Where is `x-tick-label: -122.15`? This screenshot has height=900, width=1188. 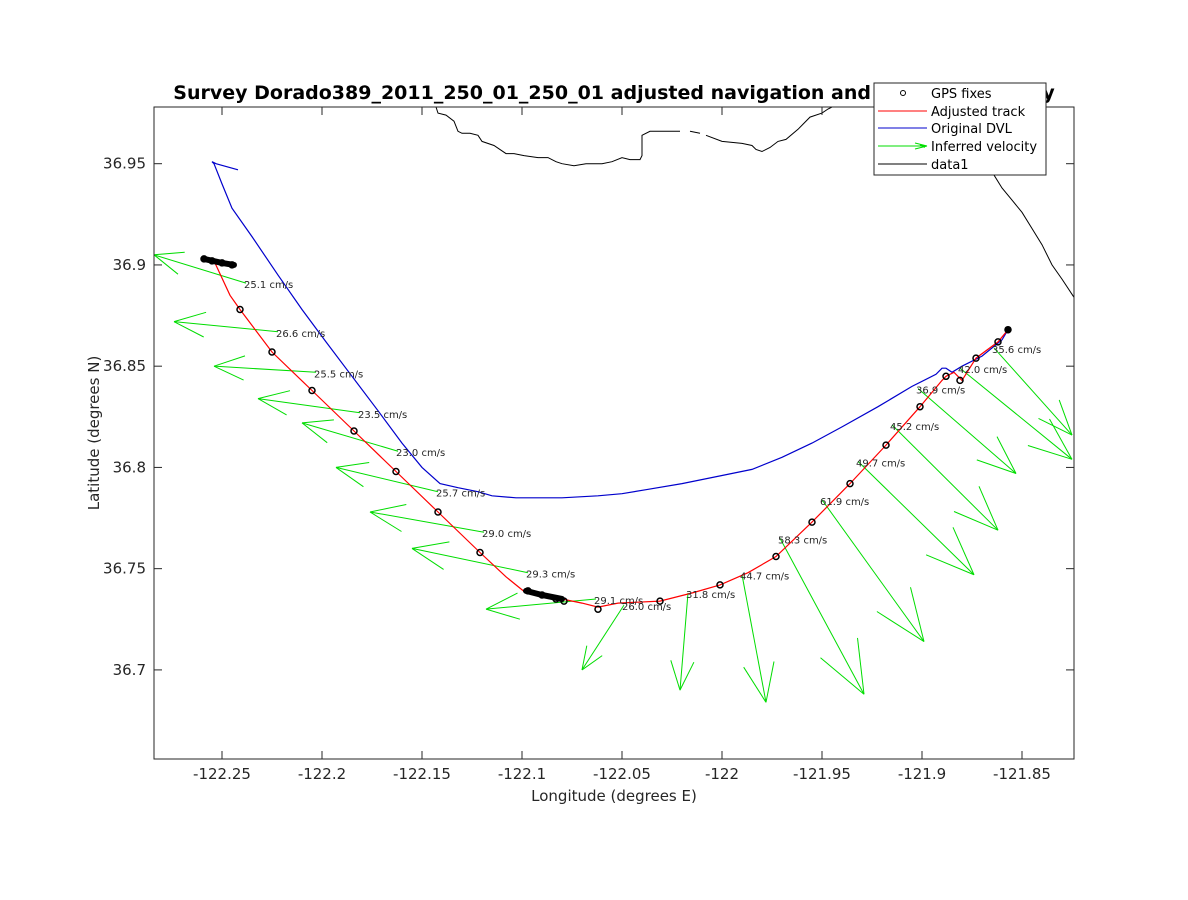
x-tick-label: -122.15 is located at coordinates (422, 774).